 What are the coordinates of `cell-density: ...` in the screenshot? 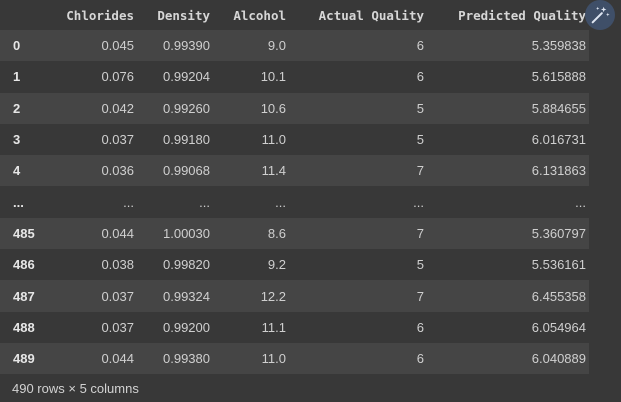 It's located at (204, 202).